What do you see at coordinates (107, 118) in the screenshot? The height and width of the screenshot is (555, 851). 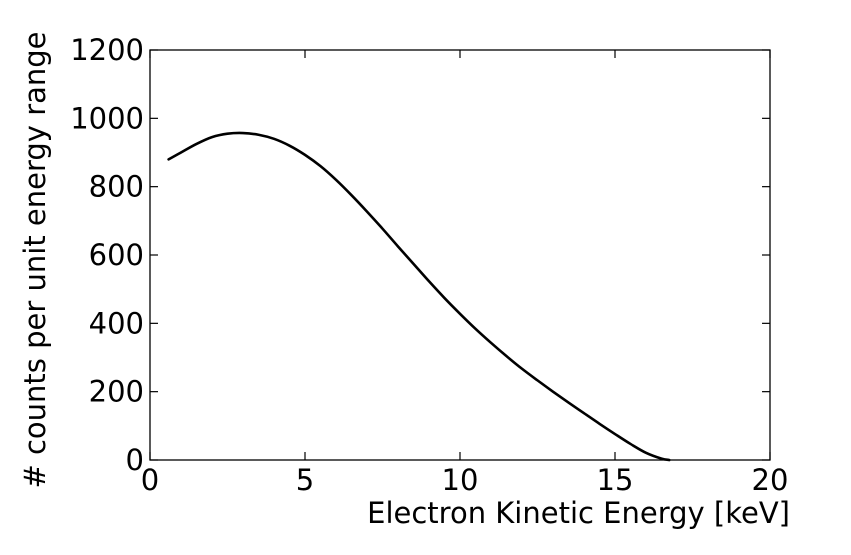 I see `y-tick-label: 1000` at bounding box center [107, 118].